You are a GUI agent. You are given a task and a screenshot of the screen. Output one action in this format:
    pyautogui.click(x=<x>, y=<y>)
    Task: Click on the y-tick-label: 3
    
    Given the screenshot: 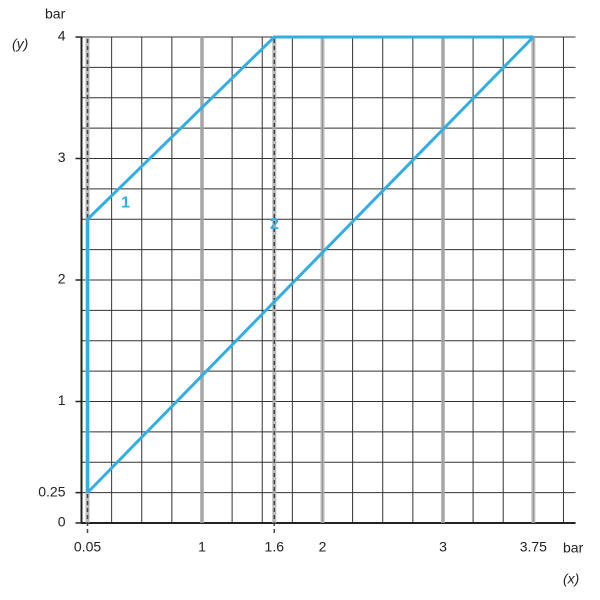 What is the action you would take?
    pyautogui.click(x=62, y=157)
    